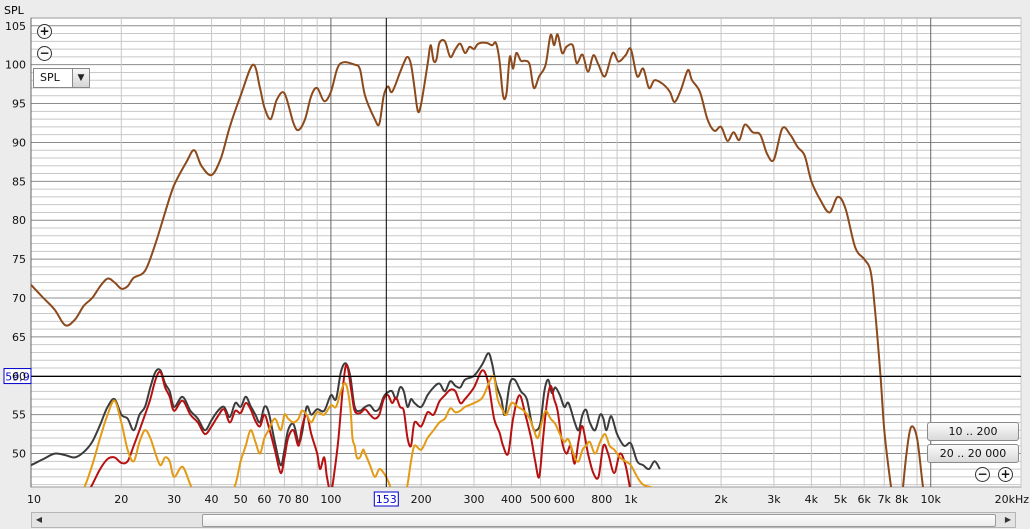 This screenshot has height=529, width=1030. What do you see at coordinates (19, 454) in the screenshot?
I see `y-tick-label: 50` at bounding box center [19, 454].